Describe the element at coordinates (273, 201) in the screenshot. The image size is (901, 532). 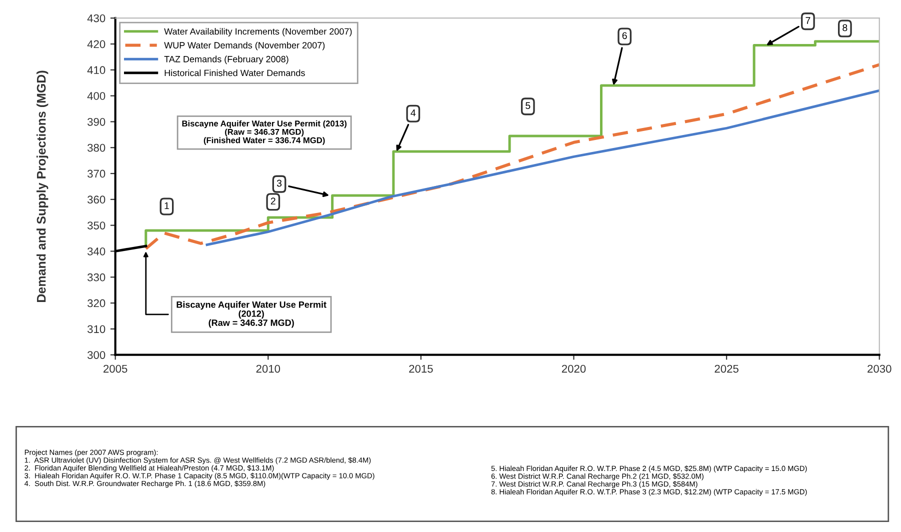
I see `annotation: 2` at that location.